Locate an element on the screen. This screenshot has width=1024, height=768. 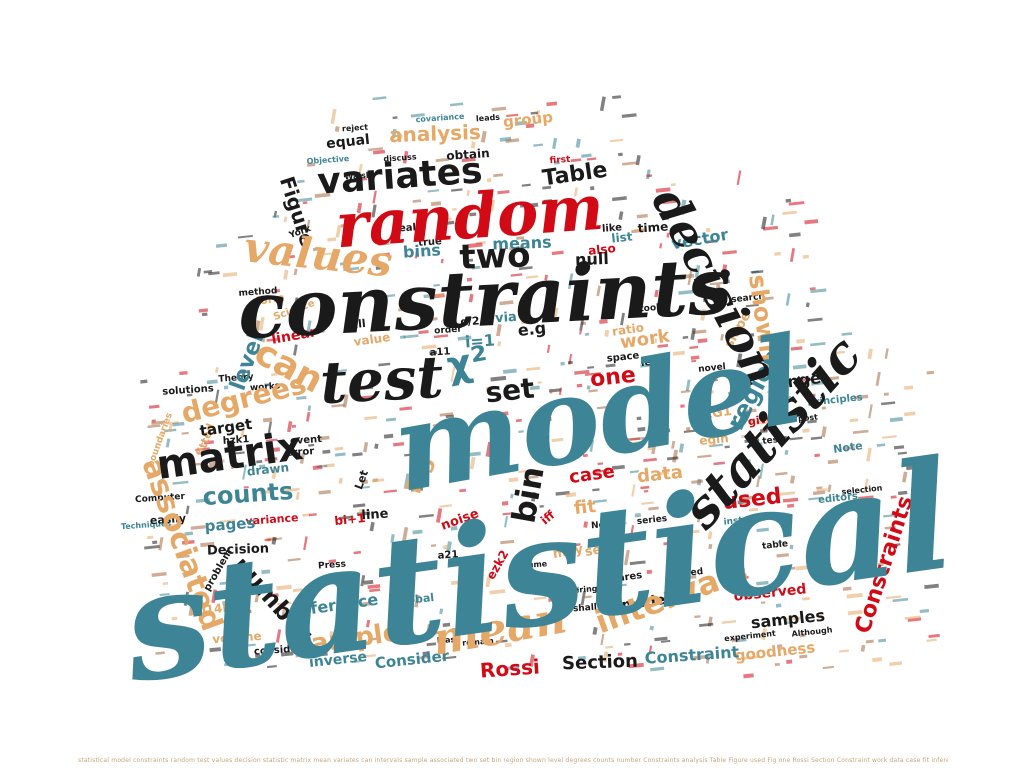
word-order: order is located at coordinates (448, 331).